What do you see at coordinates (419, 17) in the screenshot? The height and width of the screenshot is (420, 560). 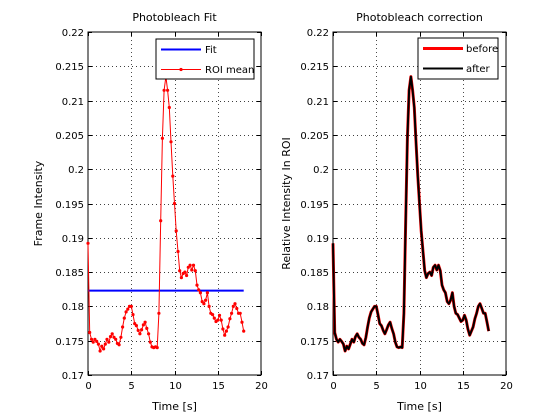 I see `chart-title: Photobleach correction` at bounding box center [419, 17].